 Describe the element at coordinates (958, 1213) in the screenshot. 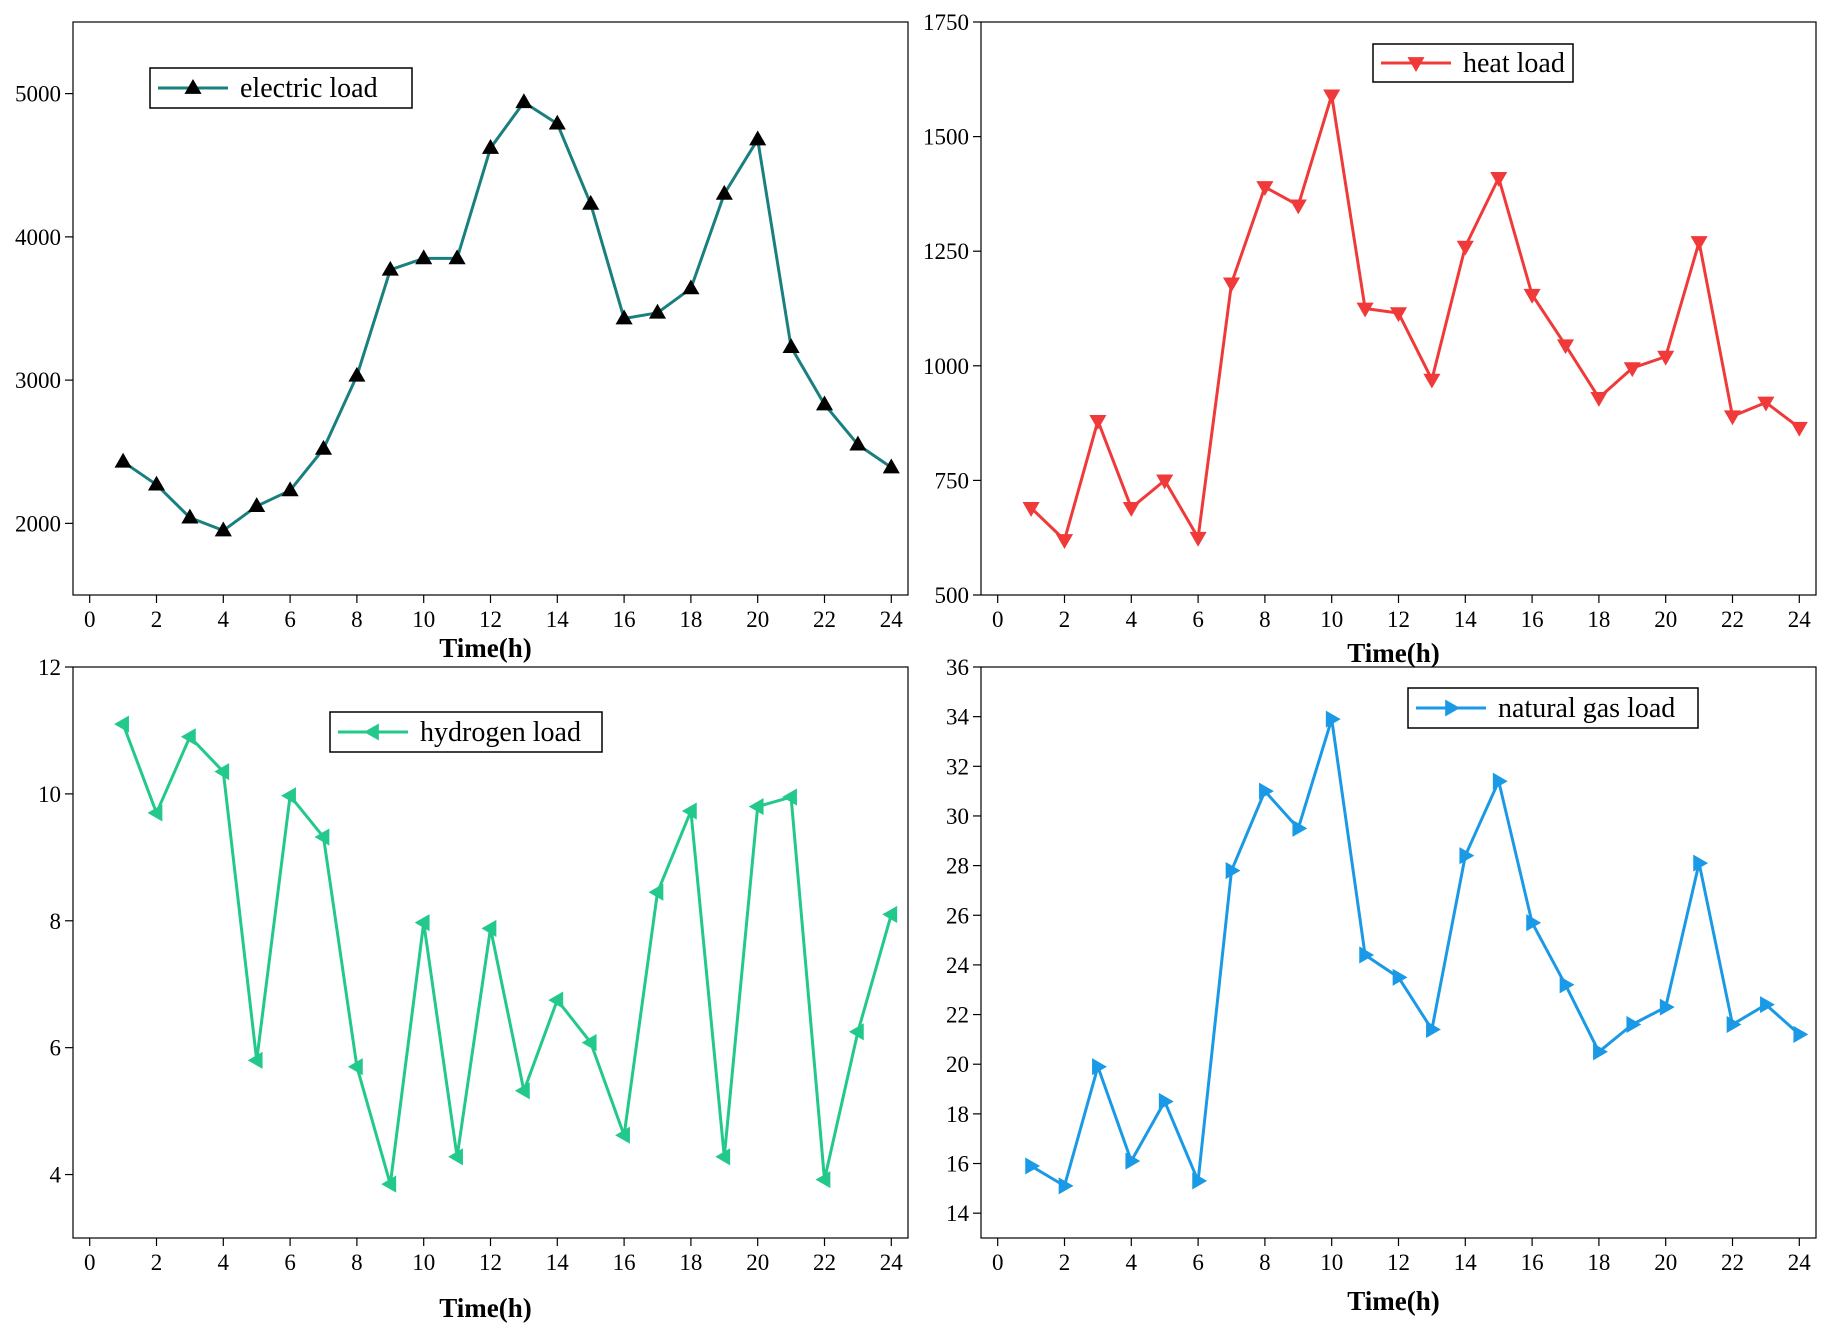

I see `y-tick-label: 14` at that location.